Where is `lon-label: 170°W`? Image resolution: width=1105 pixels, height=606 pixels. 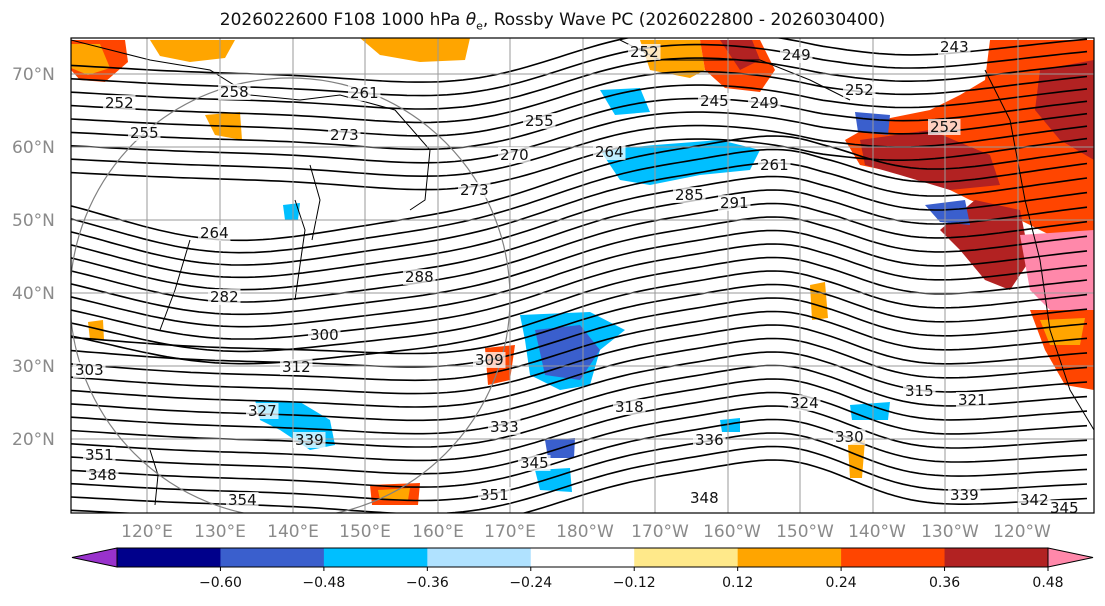
lon-label: 170°W is located at coordinates (660, 532).